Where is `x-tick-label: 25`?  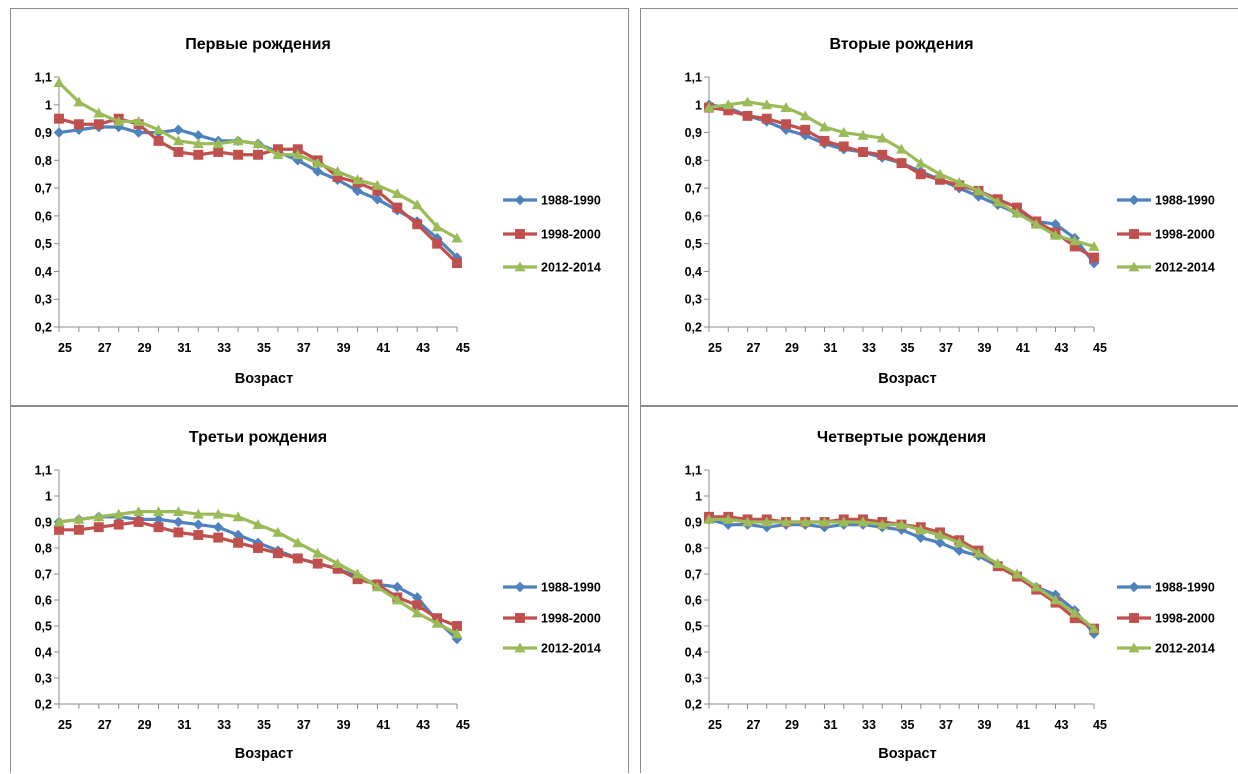 x-tick-label: 25 is located at coordinates (65, 348).